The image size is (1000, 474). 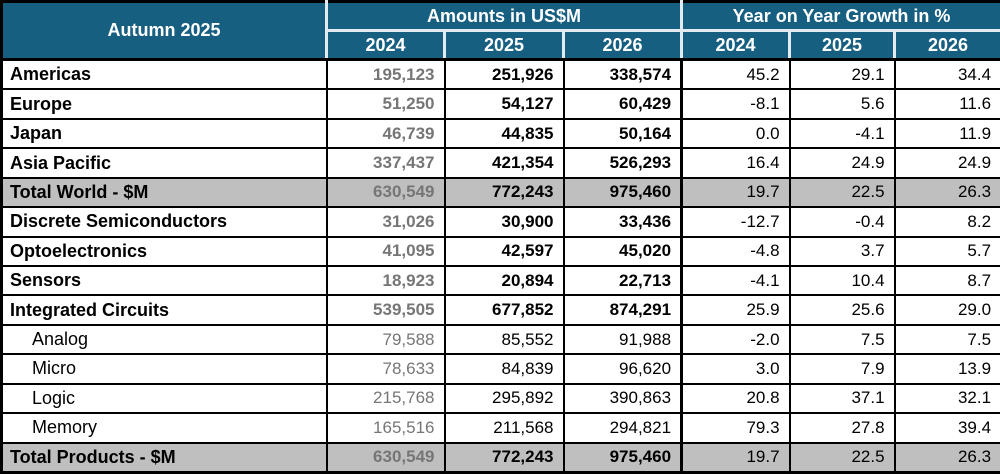 I want to click on row-label: Micro, so click(x=164, y=369).